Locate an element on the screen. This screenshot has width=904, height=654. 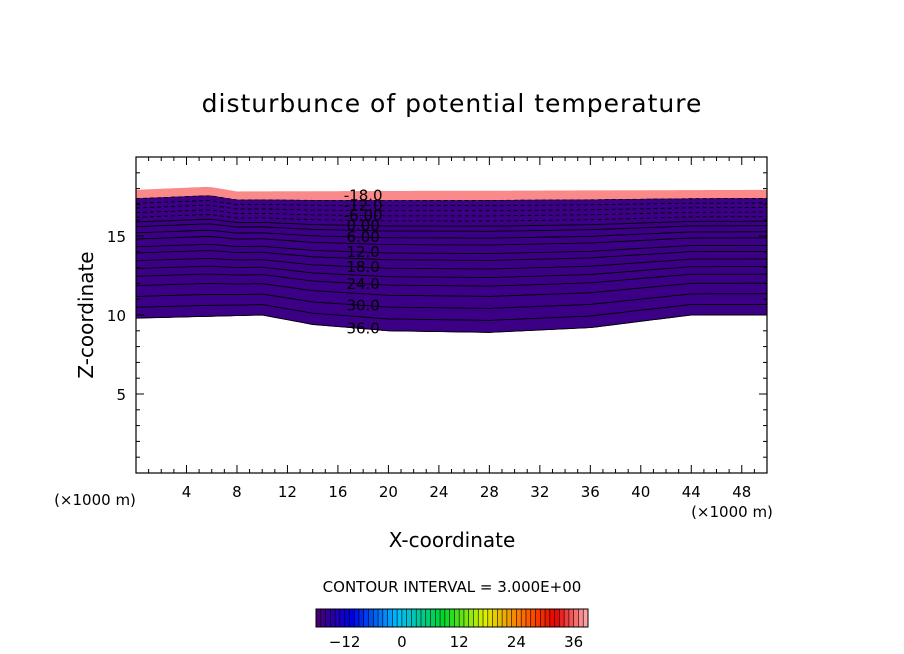
x-tick-label: 44 is located at coordinates (691, 492).